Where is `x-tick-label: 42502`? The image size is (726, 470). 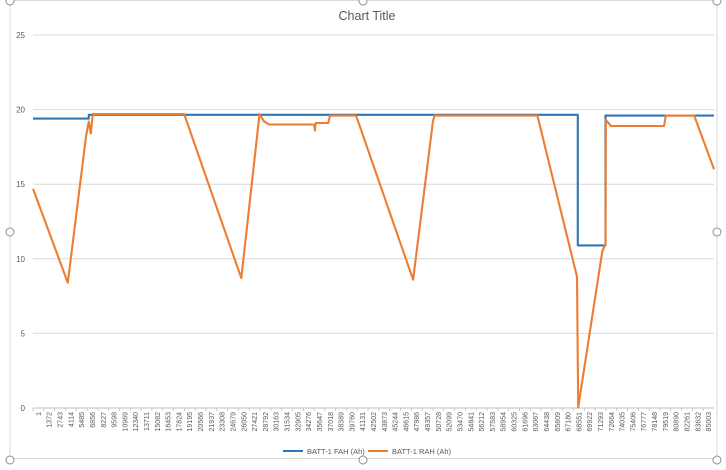
x-tick-label: 42502 is located at coordinates (374, 422).